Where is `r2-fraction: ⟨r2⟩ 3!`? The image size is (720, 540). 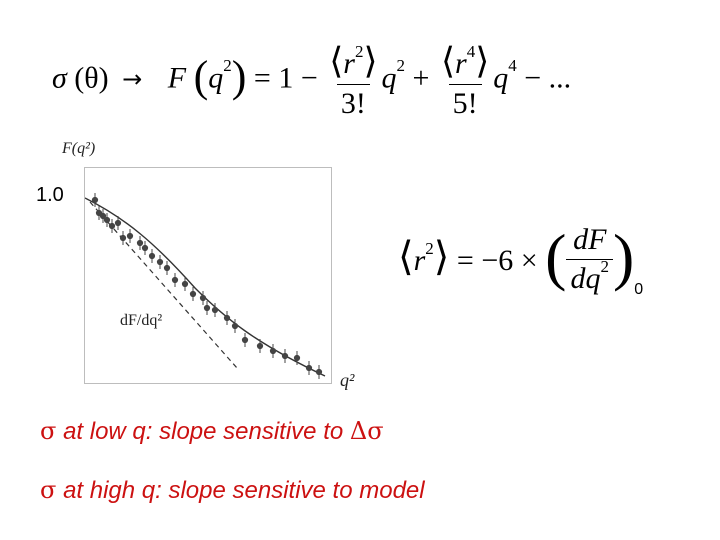
r2-fraction: ⟨r2⟩ 3! is located at coordinates (353, 81).